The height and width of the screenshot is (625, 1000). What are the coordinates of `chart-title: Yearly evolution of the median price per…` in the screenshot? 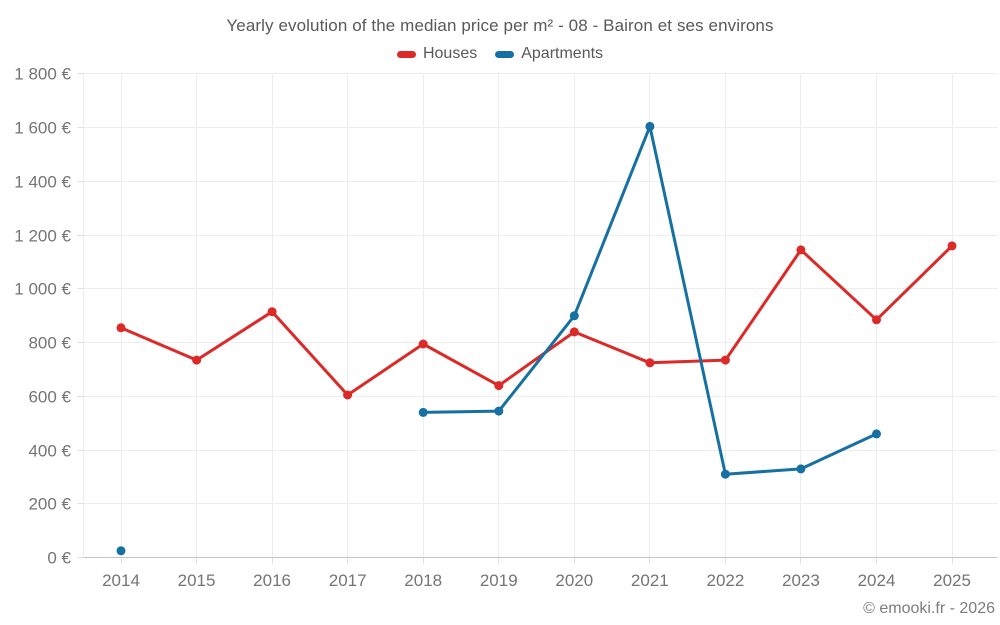 It's located at (500, 25).